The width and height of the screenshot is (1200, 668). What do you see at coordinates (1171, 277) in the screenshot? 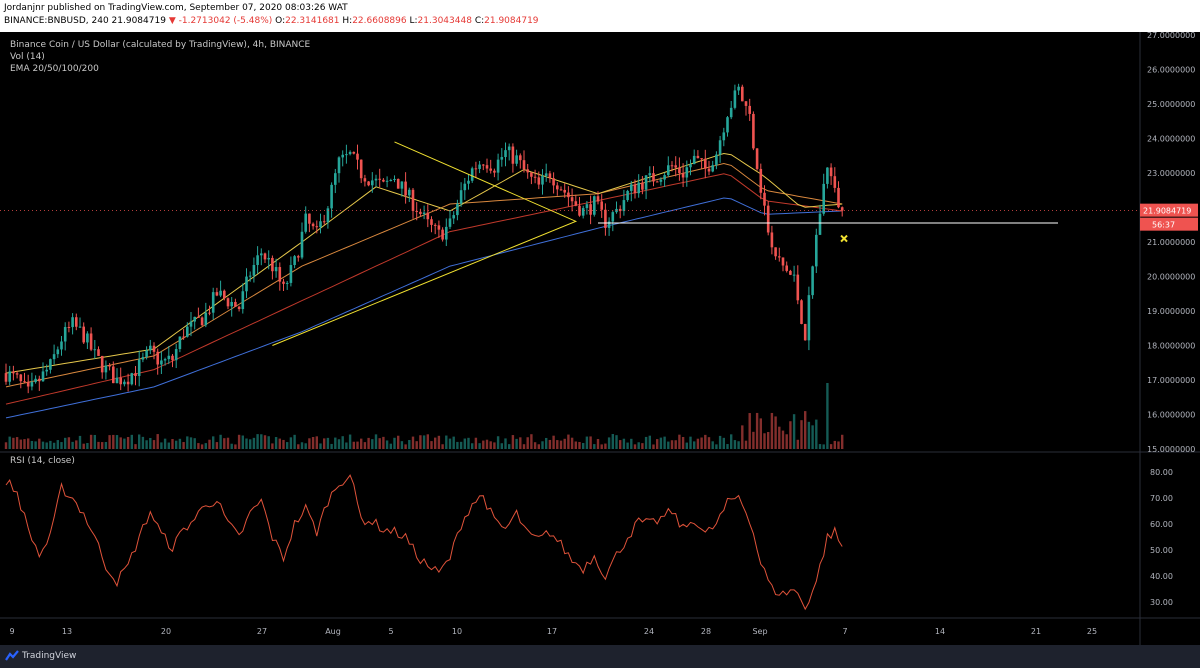
I see `price-tick-label: 20.0000000` at bounding box center [1171, 277].